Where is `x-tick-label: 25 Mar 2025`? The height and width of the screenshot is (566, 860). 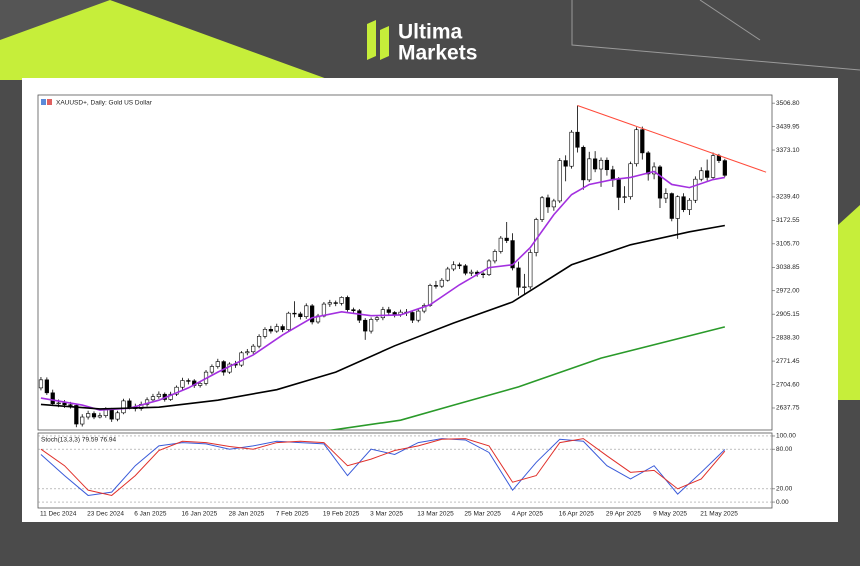 x-tick-label: 25 Mar 2025 is located at coordinates (482, 514).